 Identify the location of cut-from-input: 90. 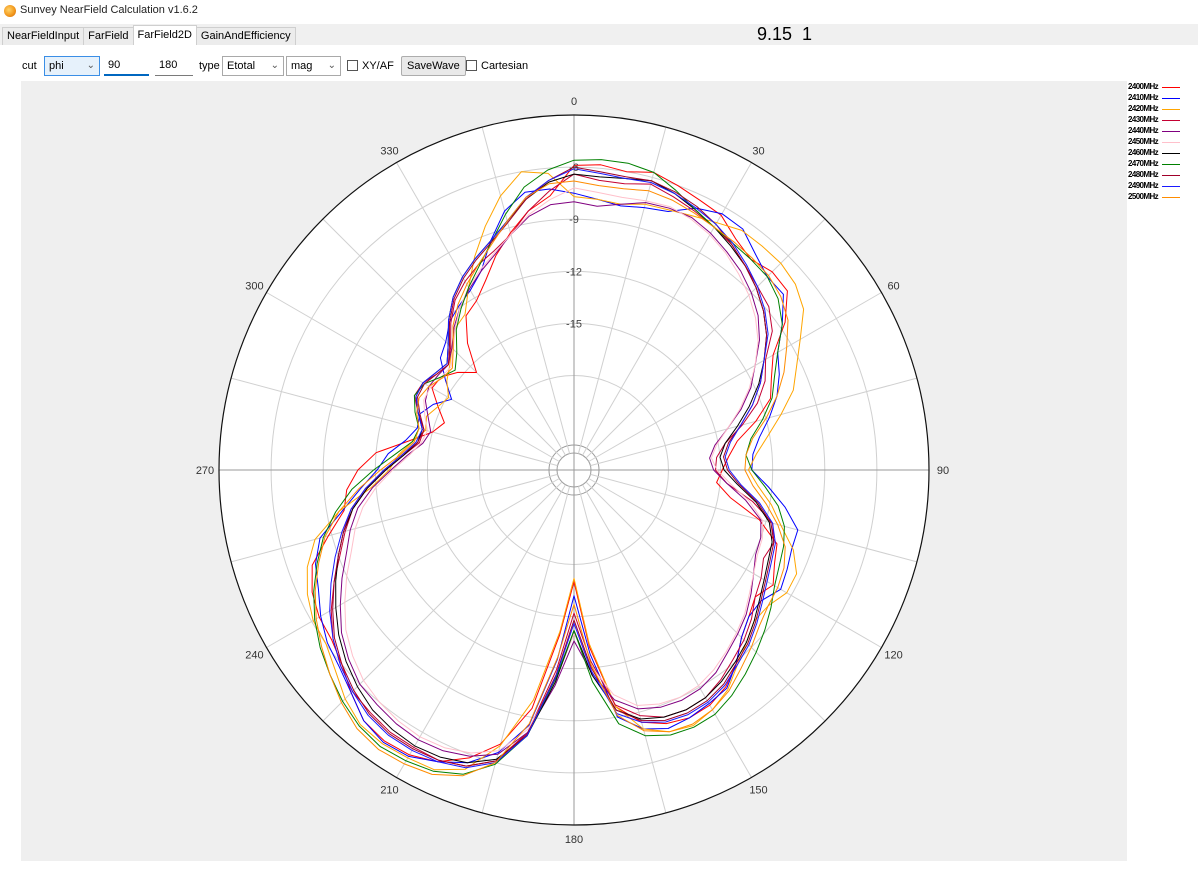
(126, 66).